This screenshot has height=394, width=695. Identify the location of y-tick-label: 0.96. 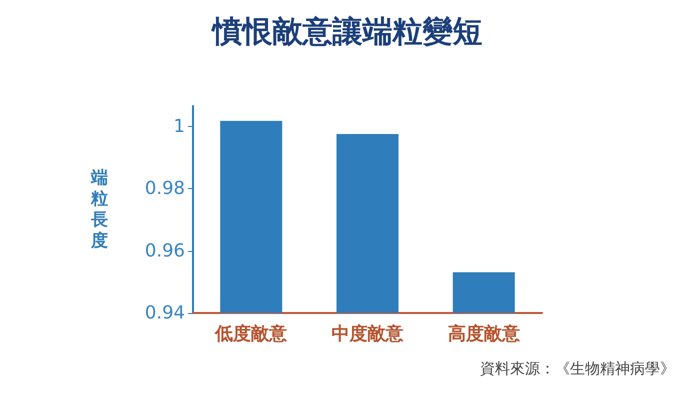
(164, 251).